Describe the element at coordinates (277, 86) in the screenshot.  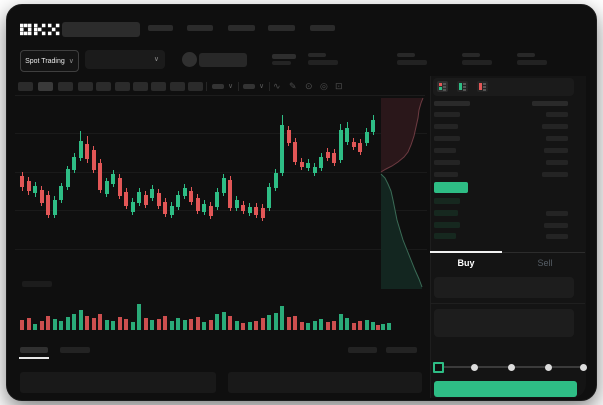
I see `wave-tool-icon: ∿` at that location.